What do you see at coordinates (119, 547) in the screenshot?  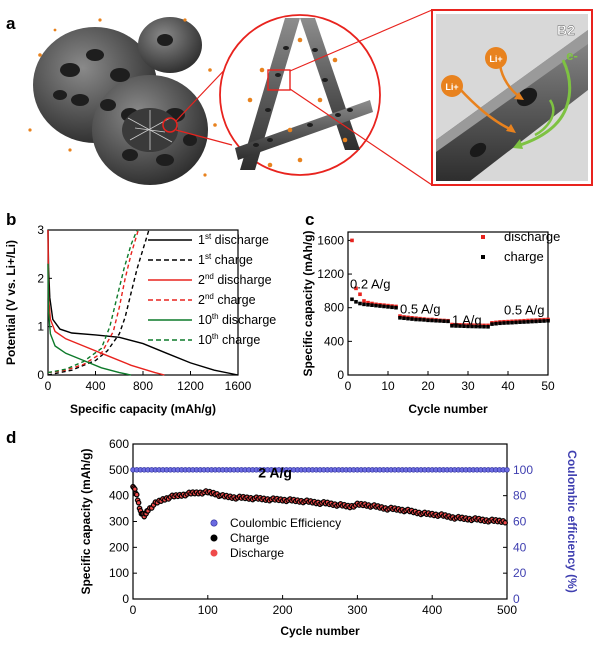 I see `y-tick-label: 200` at bounding box center [119, 547].